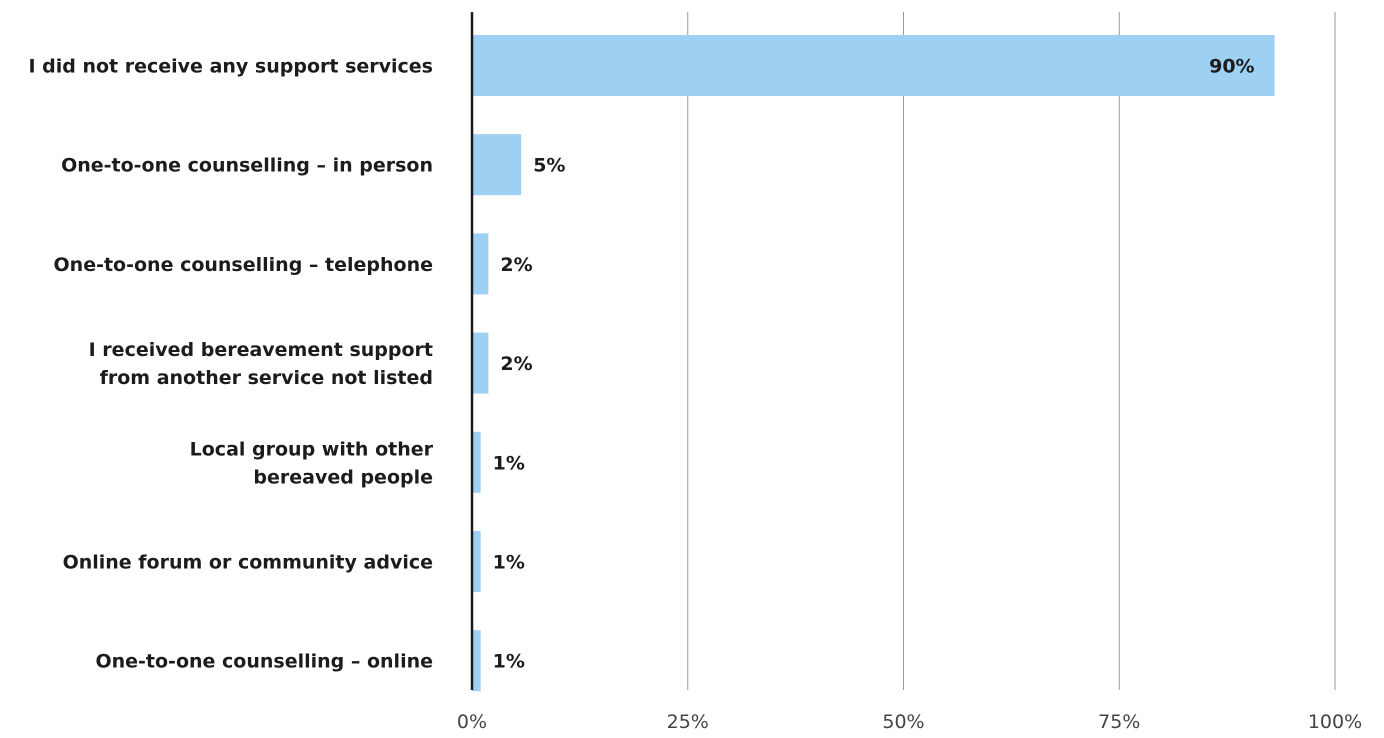 The height and width of the screenshot is (738, 1384). I want to click on category-label-line: Online forum or community advice, so click(248, 563).